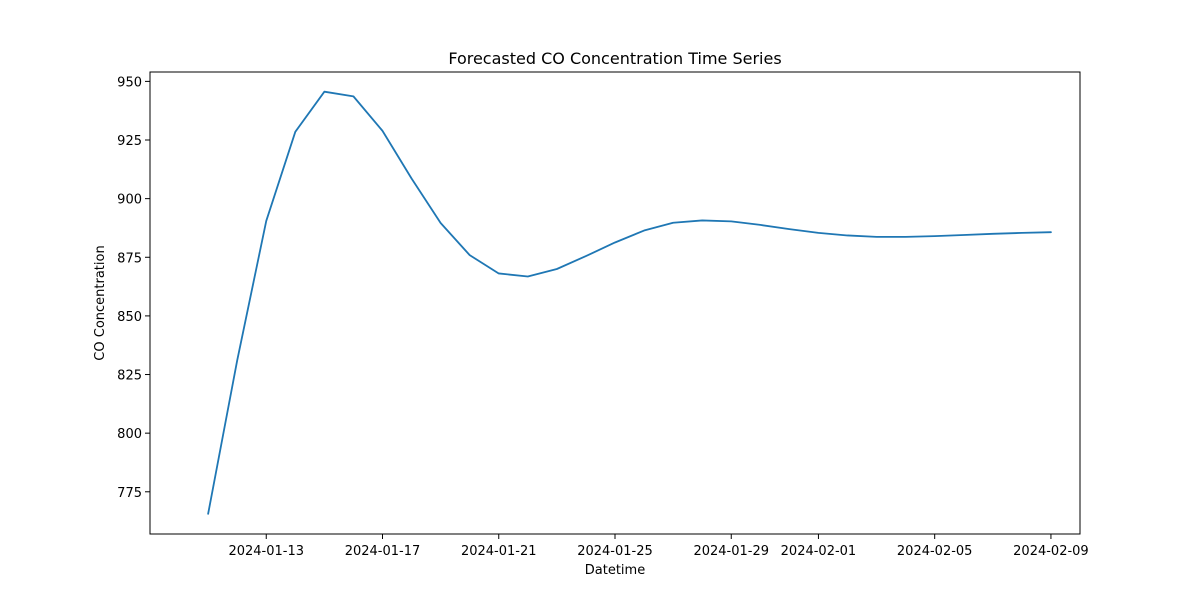 Image resolution: width=1200 pixels, height=600 pixels. I want to click on y-tick-label: 825, so click(129, 376).